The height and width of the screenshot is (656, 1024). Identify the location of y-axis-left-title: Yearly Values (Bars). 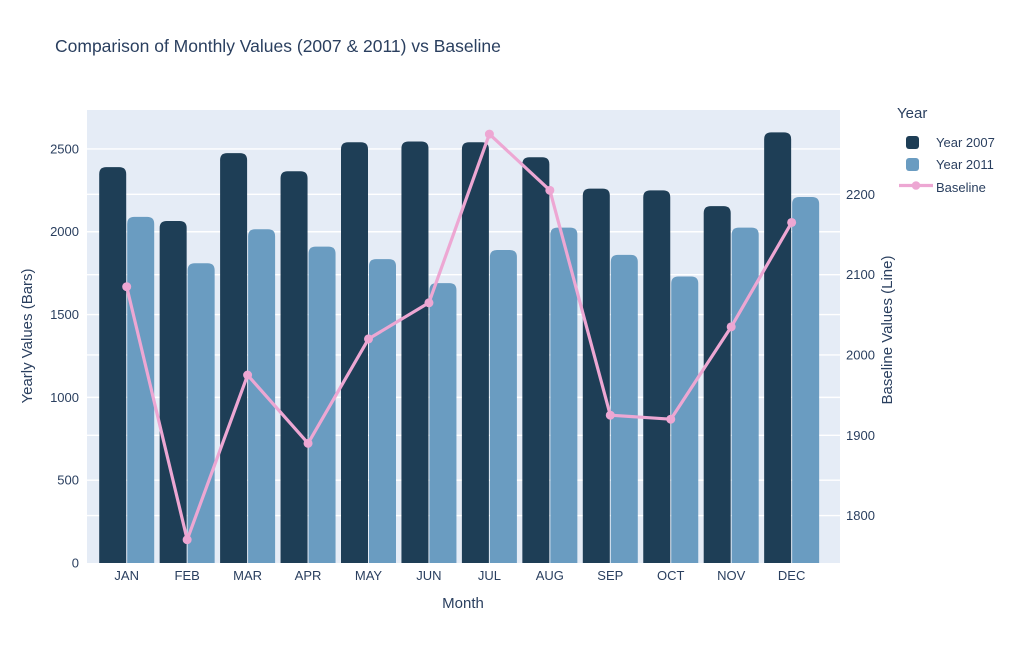
(27, 335).